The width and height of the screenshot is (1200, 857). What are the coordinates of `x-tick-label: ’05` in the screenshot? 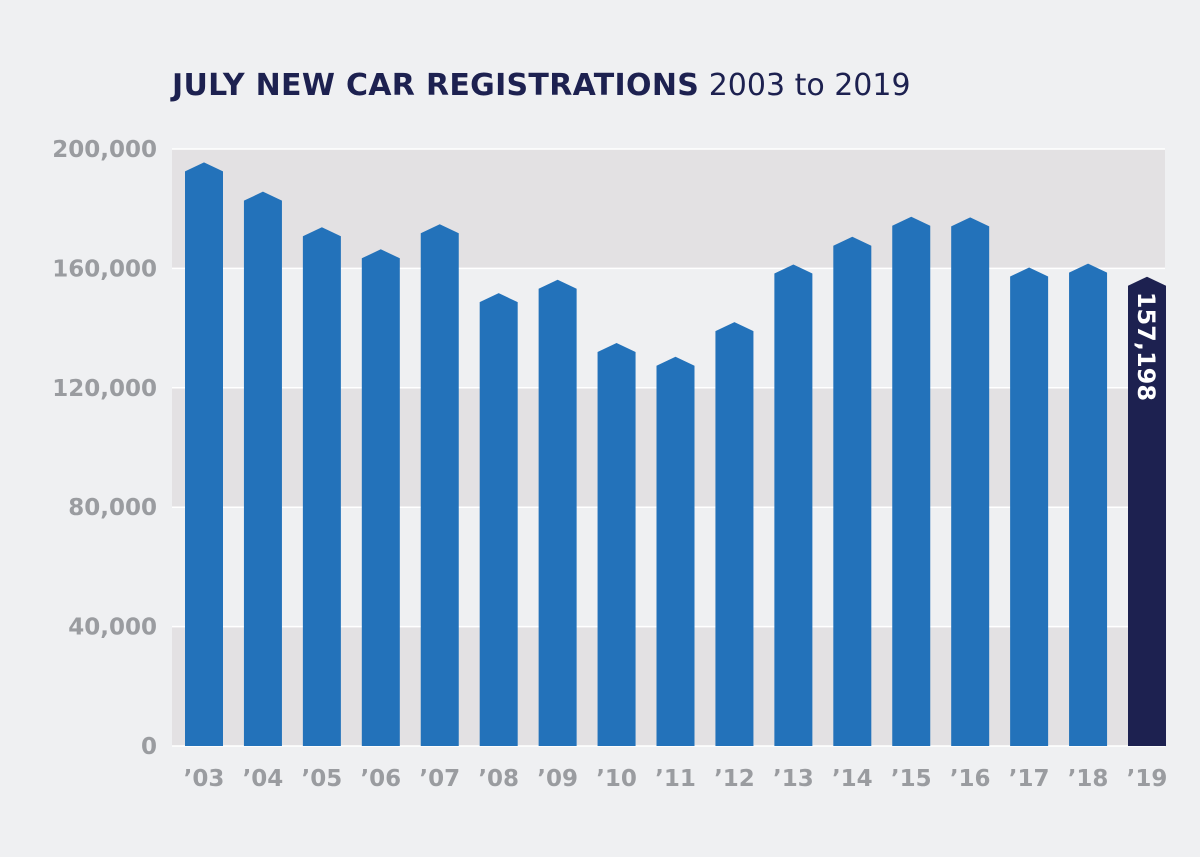 It's located at (322, 779).